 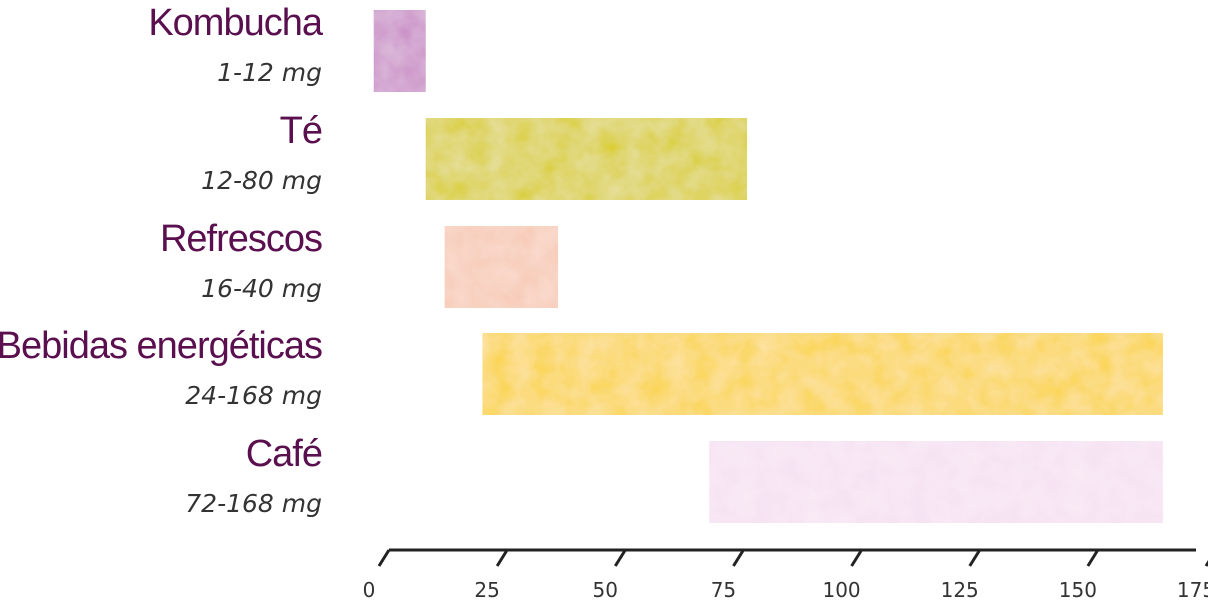 What do you see at coordinates (486, 589) in the screenshot?
I see `x-tick-label-25: 25` at bounding box center [486, 589].